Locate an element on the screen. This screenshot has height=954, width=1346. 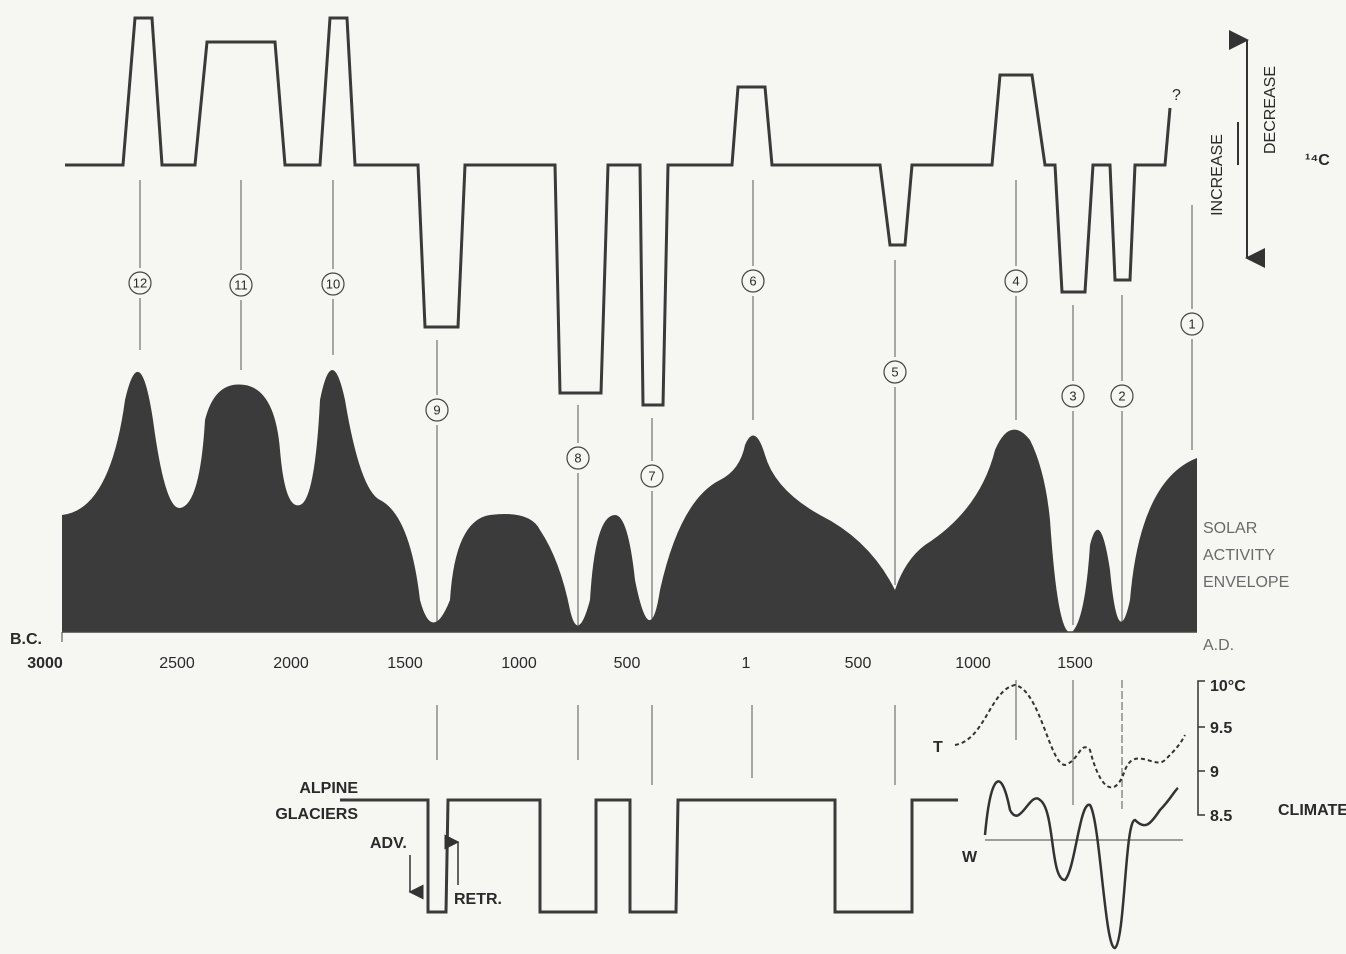
ad-label: A.D. is located at coordinates (1218, 645).